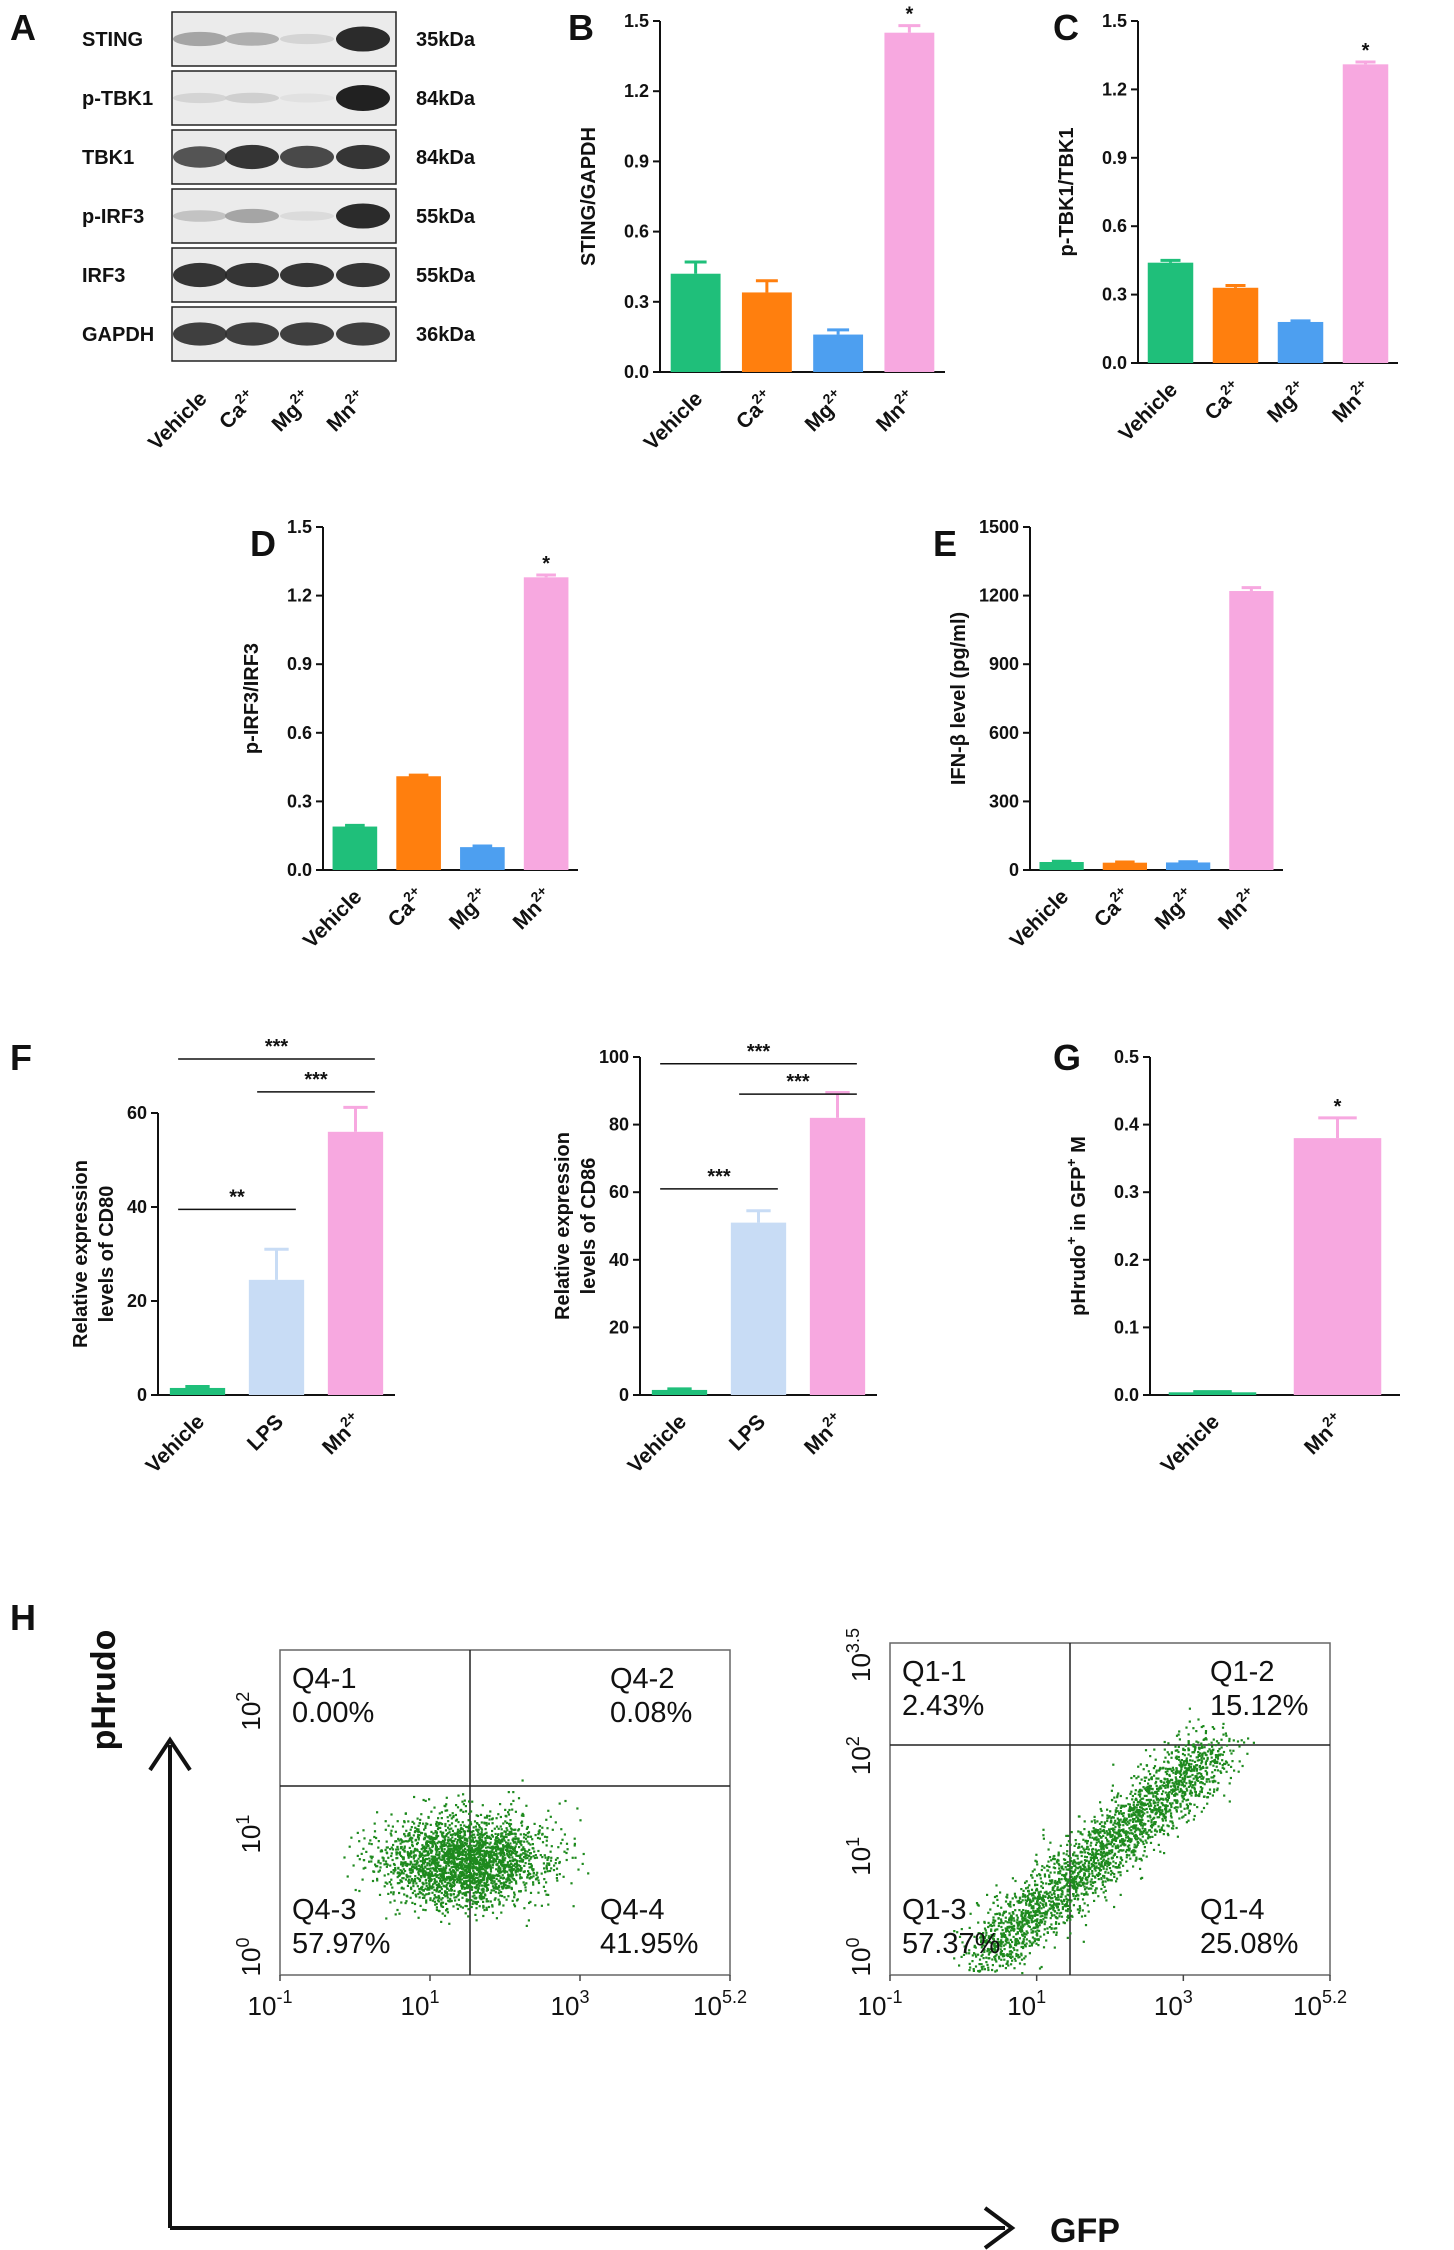 The height and width of the screenshot is (2250, 1454). I want to click on y-tick-label: 0.9, so click(1114, 158).